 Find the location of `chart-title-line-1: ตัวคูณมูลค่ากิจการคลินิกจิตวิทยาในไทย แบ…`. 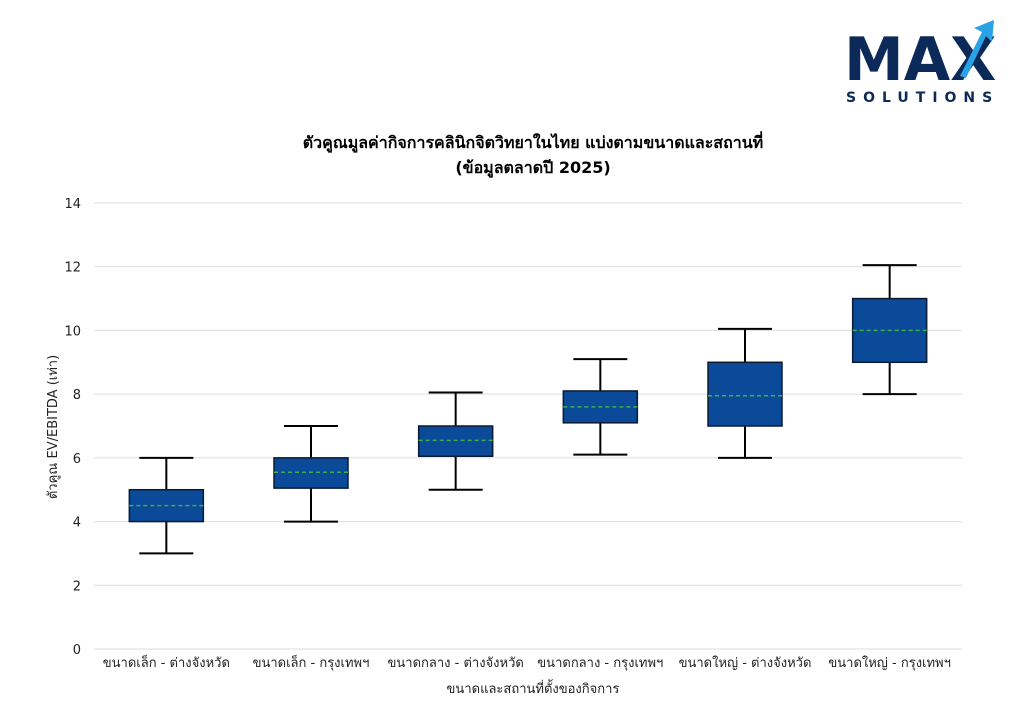

chart-title-line-1: ตัวคูณมูลค่ากิจการคลินิกจิตวิทยาในไทย แบ… is located at coordinates (533, 142).